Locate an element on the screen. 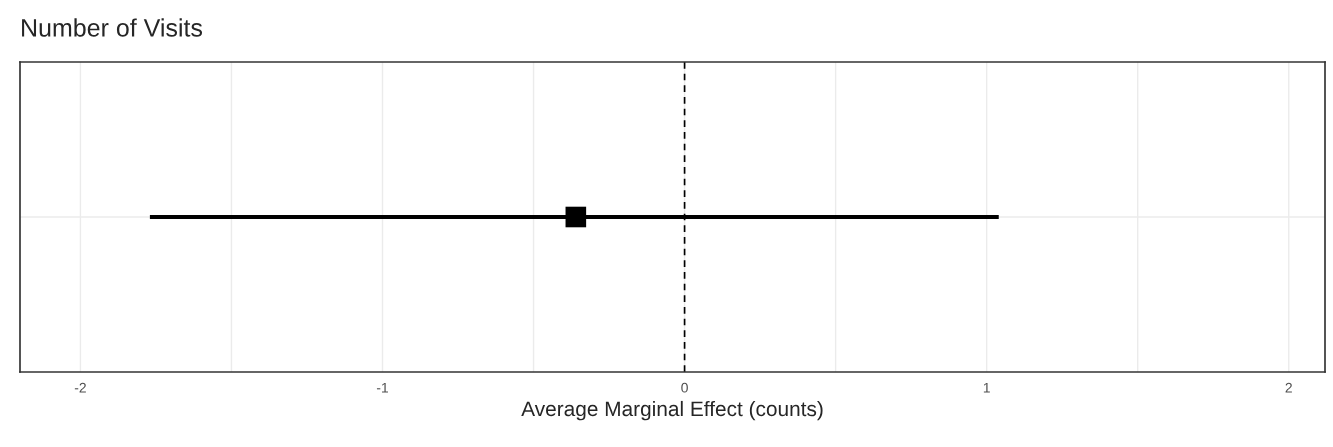  x-tick-label: 1 is located at coordinates (986, 387).